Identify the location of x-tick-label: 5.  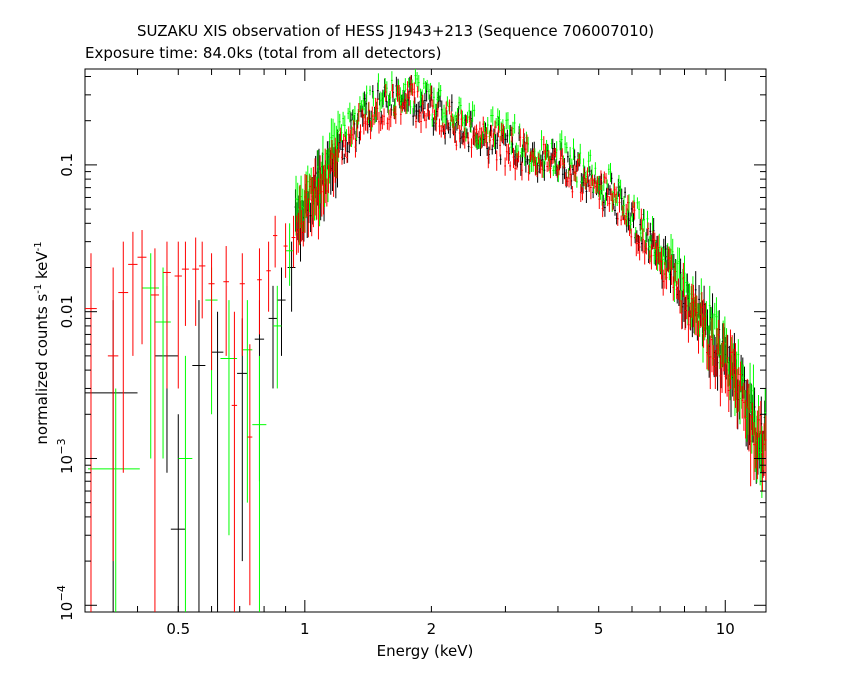
(599, 629).